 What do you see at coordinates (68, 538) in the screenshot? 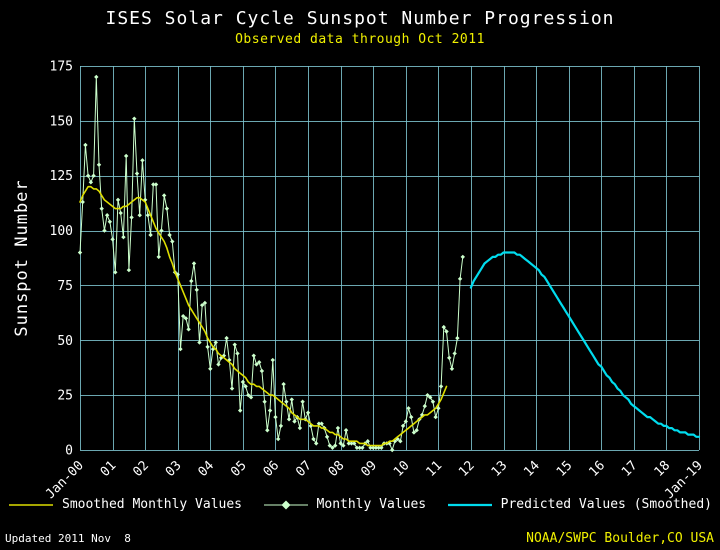
I see `updated-timestamp: Updated 2011 Nov 8` at bounding box center [68, 538].